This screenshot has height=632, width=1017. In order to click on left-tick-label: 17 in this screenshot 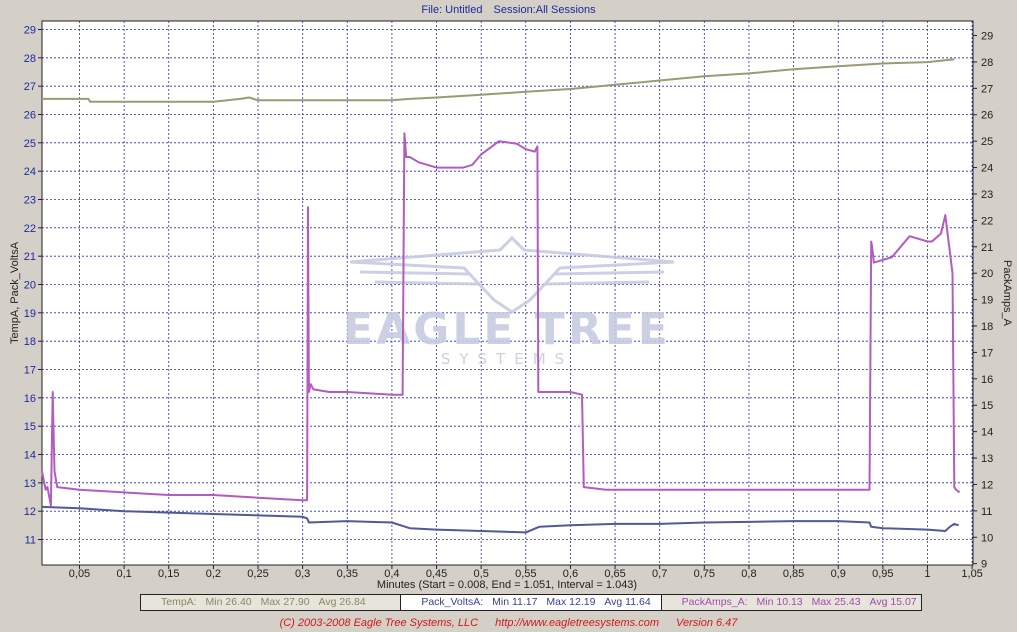, I will do `click(30, 371)`.